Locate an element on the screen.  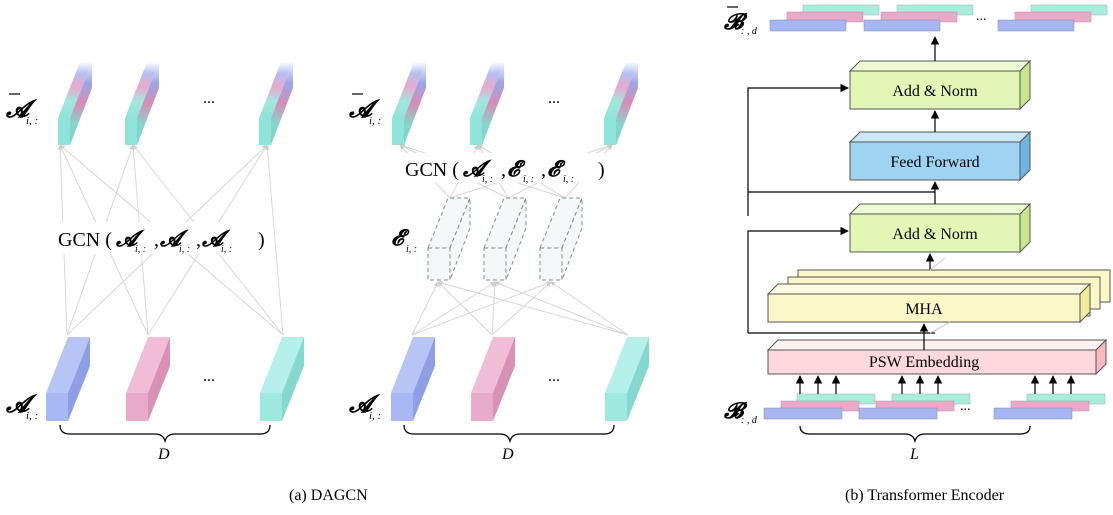
add-norm-top-block is located at coordinates (940, 85).